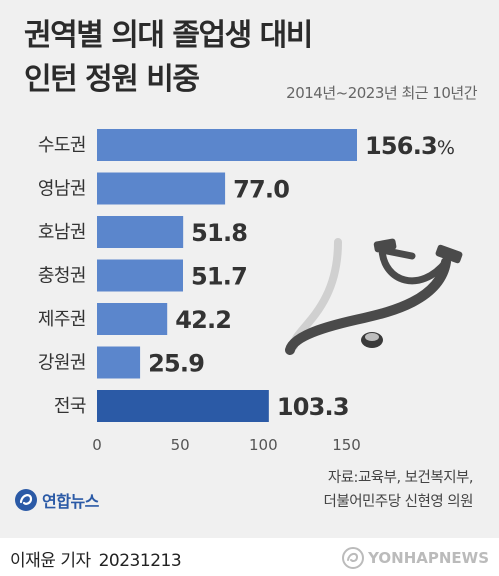 The height and width of the screenshot is (576, 499). I want to click on chart-subtitle: 2014년~2023년 최근 10년간, so click(381, 93).